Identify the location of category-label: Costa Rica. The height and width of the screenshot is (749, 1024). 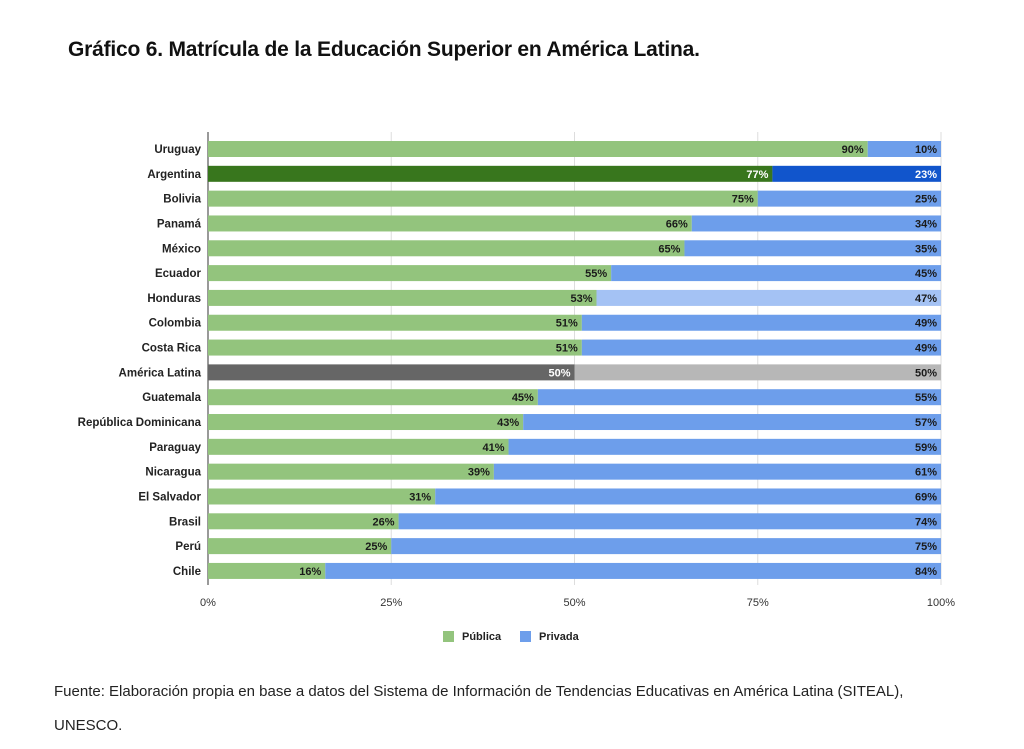
(172, 349).